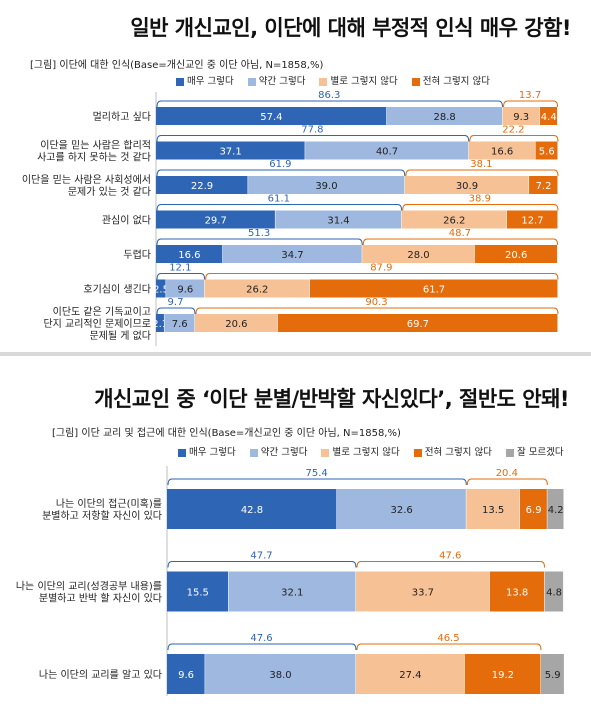 The image size is (591, 708). I want to click on panel-divider, so click(295, 354).